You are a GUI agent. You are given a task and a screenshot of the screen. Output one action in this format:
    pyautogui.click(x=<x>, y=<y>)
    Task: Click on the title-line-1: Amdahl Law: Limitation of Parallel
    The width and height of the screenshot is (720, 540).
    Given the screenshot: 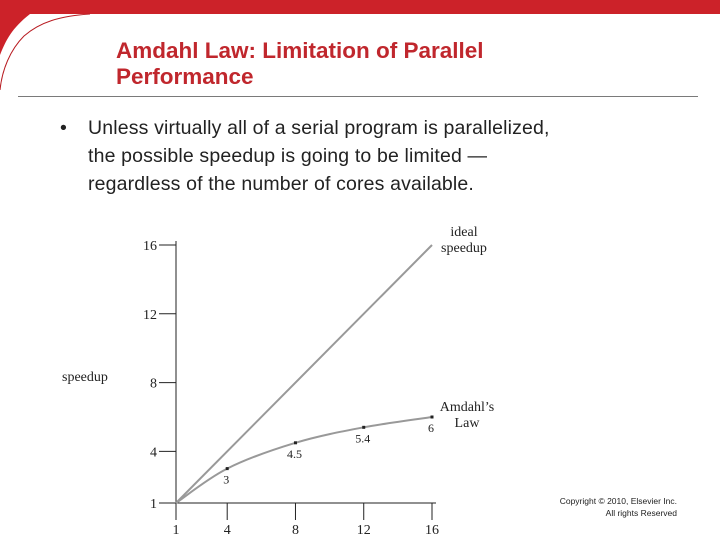 What is the action you would take?
    pyautogui.click(x=300, y=50)
    